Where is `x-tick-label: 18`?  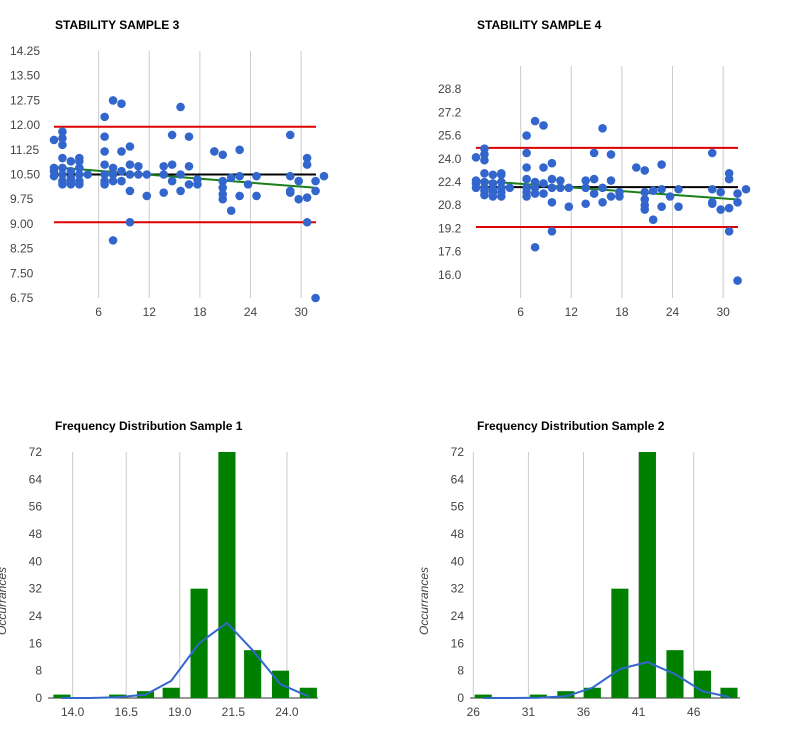 x-tick-label: 18 is located at coordinates (200, 312).